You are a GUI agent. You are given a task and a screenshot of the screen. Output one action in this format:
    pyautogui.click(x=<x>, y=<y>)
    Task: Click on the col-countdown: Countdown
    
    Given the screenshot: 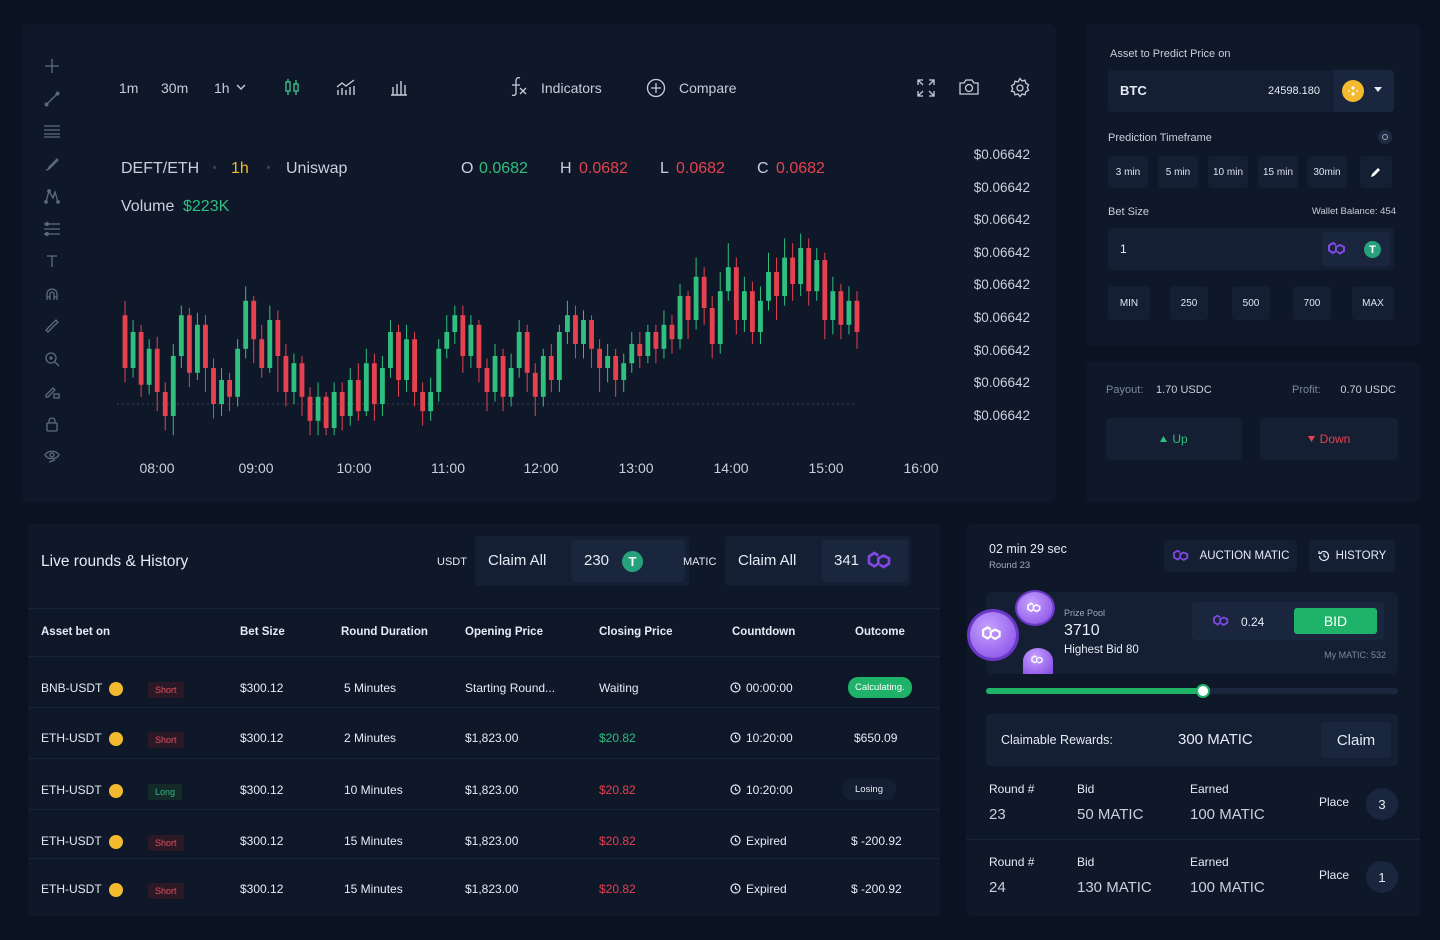 What is the action you would take?
    pyautogui.click(x=764, y=632)
    